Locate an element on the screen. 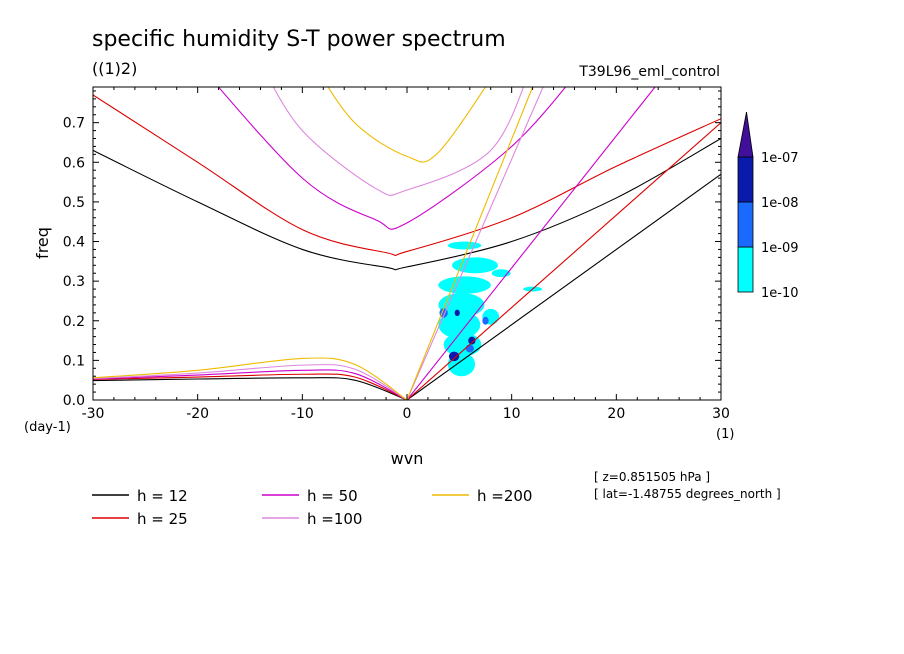 This screenshot has height=654, width=904. y-tick-label-7: 0.7 is located at coordinates (74, 124).